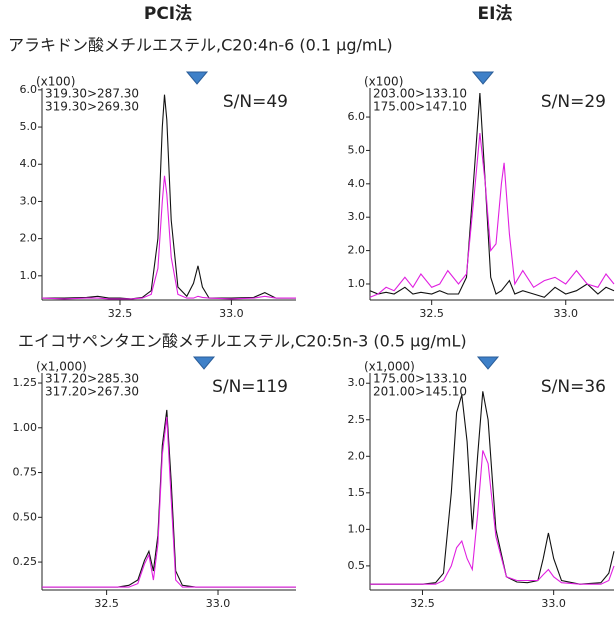 The width and height of the screenshot is (615, 618). Describe the element at coordinates (92, 392) in the screenshot. I see `legend-entry: 317.20>267.30` at that location.